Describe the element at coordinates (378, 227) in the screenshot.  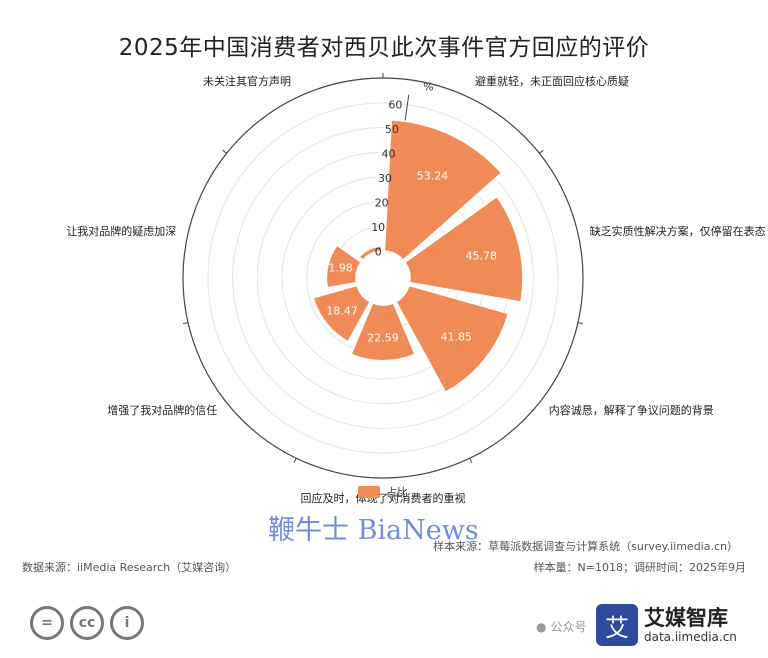
I see `radial-tick-label-1: 10` at that location.